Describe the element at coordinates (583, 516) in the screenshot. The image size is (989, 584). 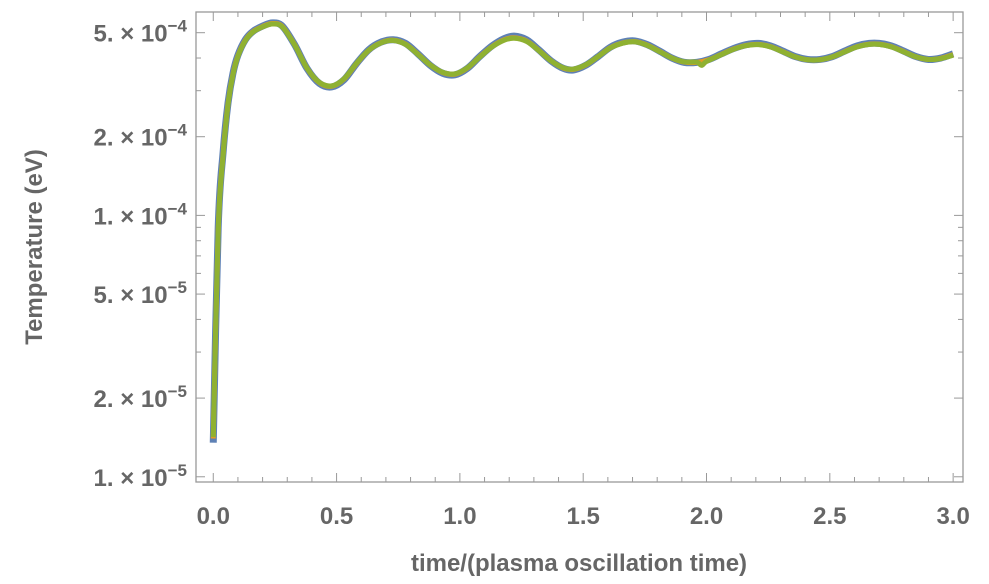
I see `x-tick-label: 1.5` at that location.